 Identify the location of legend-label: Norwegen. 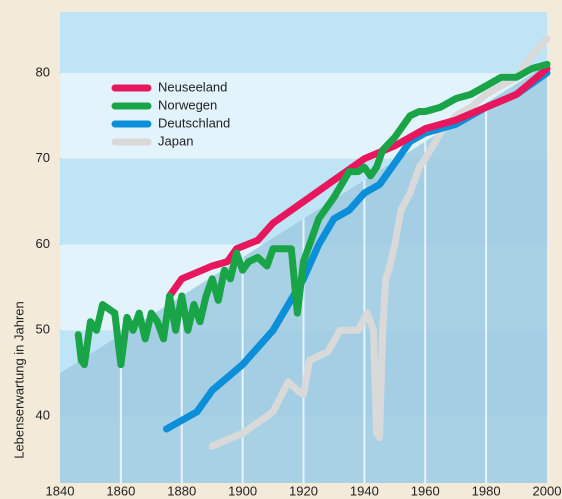
(187, 104).